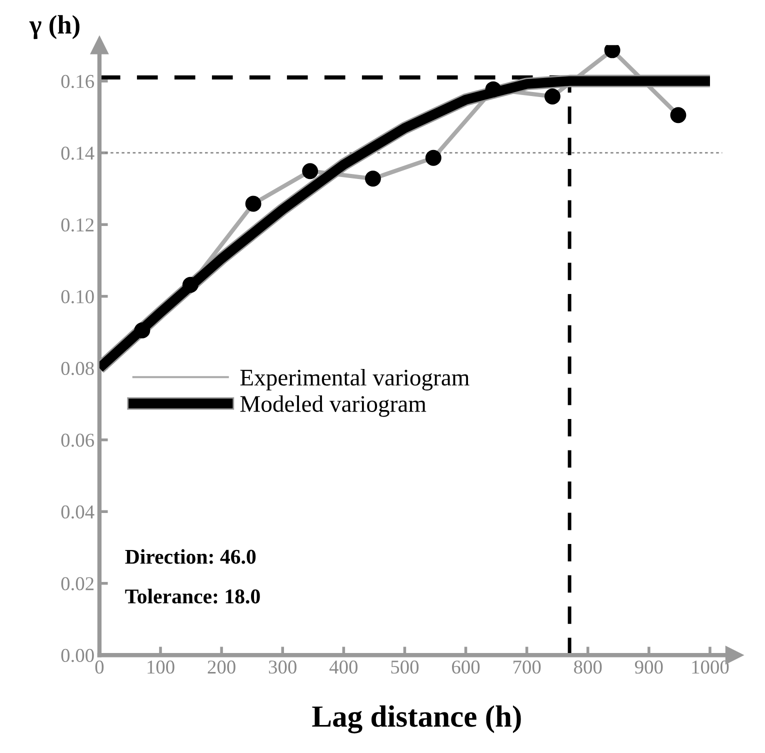  What do you see at coordinates (333, 406) in the screenshot?
I see `legend-label: Modeled variogram` at bounding box center [333, 406].